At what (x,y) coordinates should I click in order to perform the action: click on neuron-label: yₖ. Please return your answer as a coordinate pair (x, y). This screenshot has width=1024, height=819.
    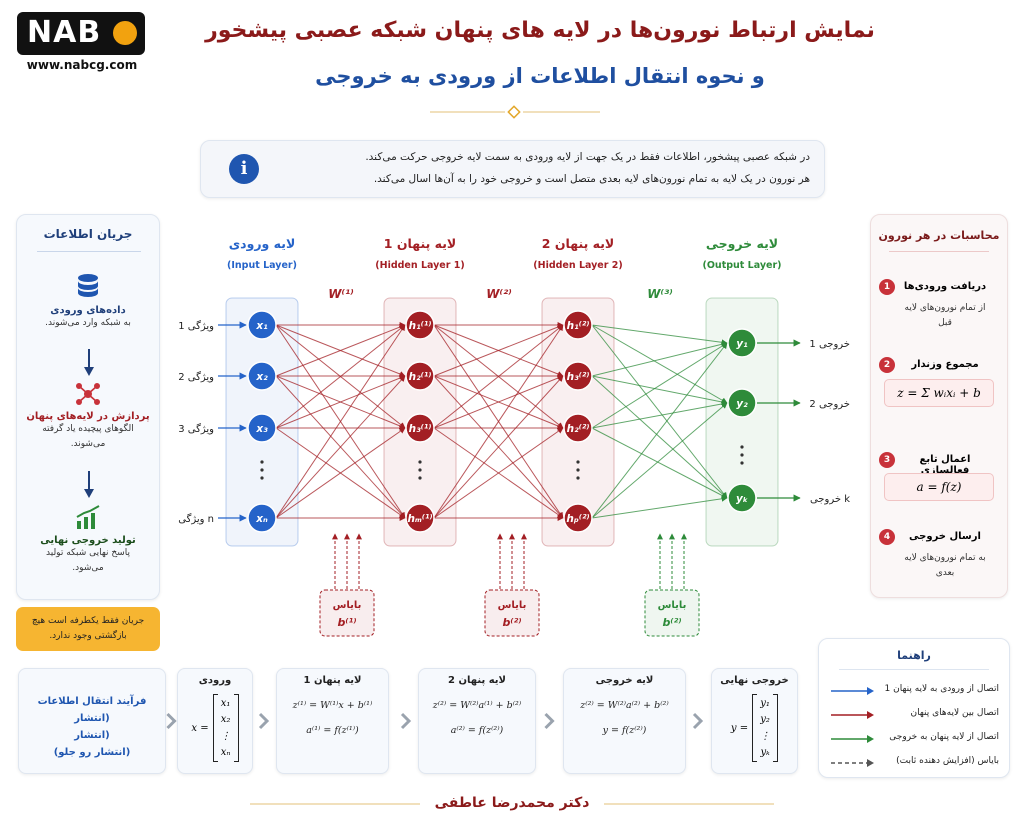
    Looking at the image, I should click on (742, 499).